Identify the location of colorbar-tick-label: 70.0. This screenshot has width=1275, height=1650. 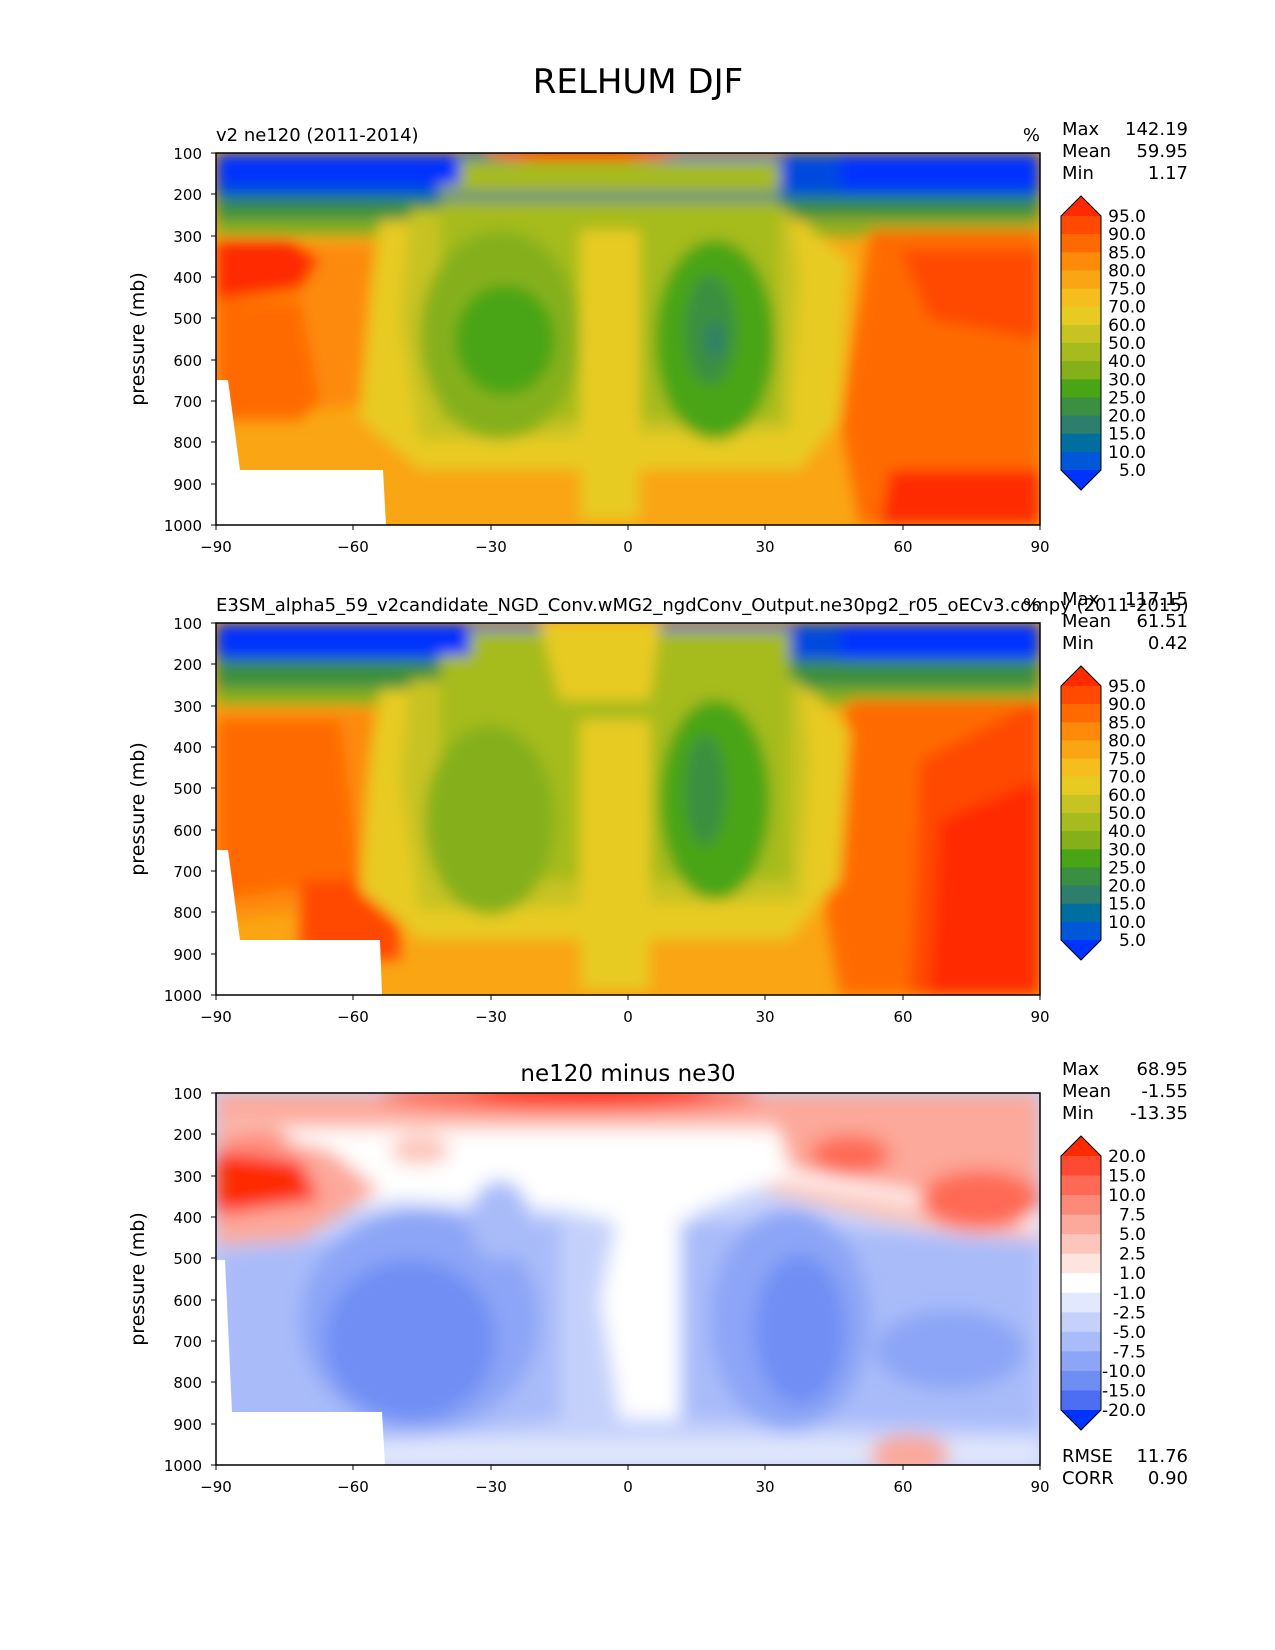
(1127, 778).